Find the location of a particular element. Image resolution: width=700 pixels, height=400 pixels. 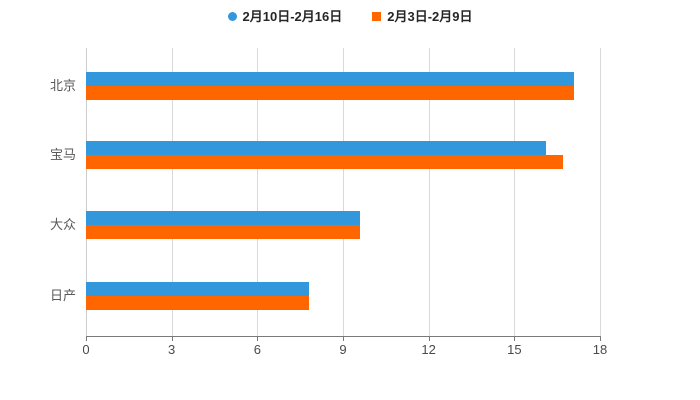

bar-row-vw is located at coordinates (343, 225).